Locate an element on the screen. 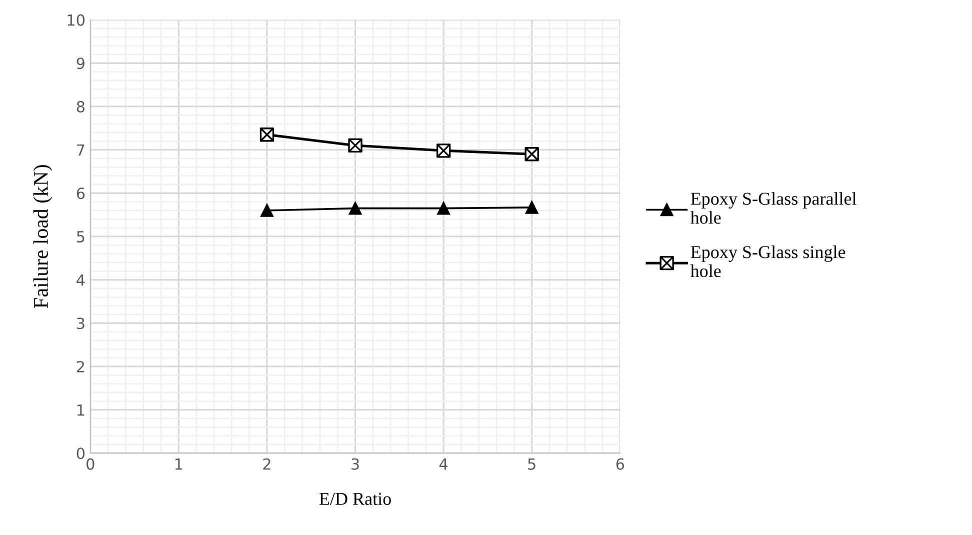 The image size is (972, 535). y-tick-label: 6 is located at coordinates (80, 194).